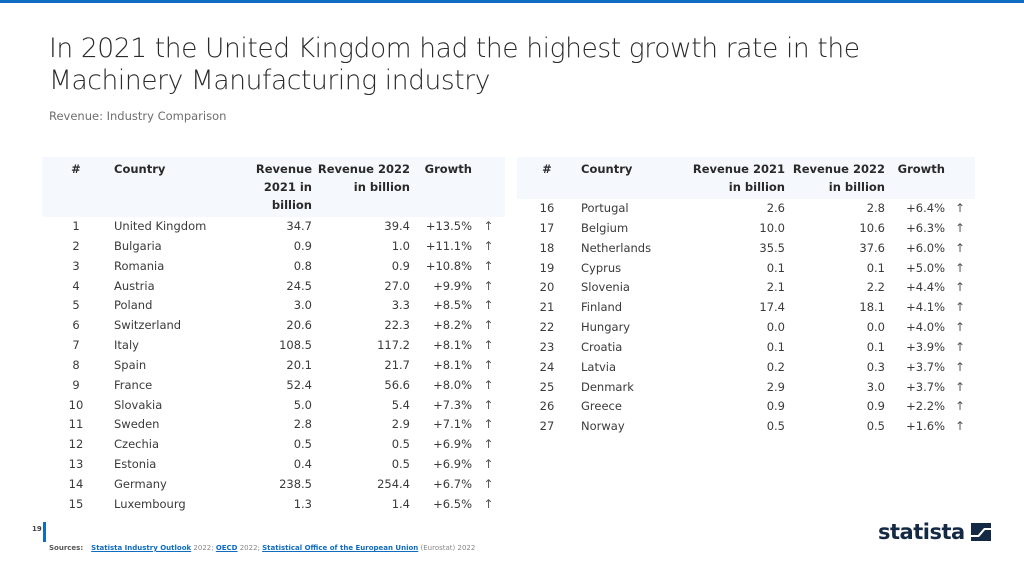  Describe the element at coordinates (273, 267) in the screenshot. I see `table-row: 3 Romania 0.8 0.9 +10.8% ↑` at that location.